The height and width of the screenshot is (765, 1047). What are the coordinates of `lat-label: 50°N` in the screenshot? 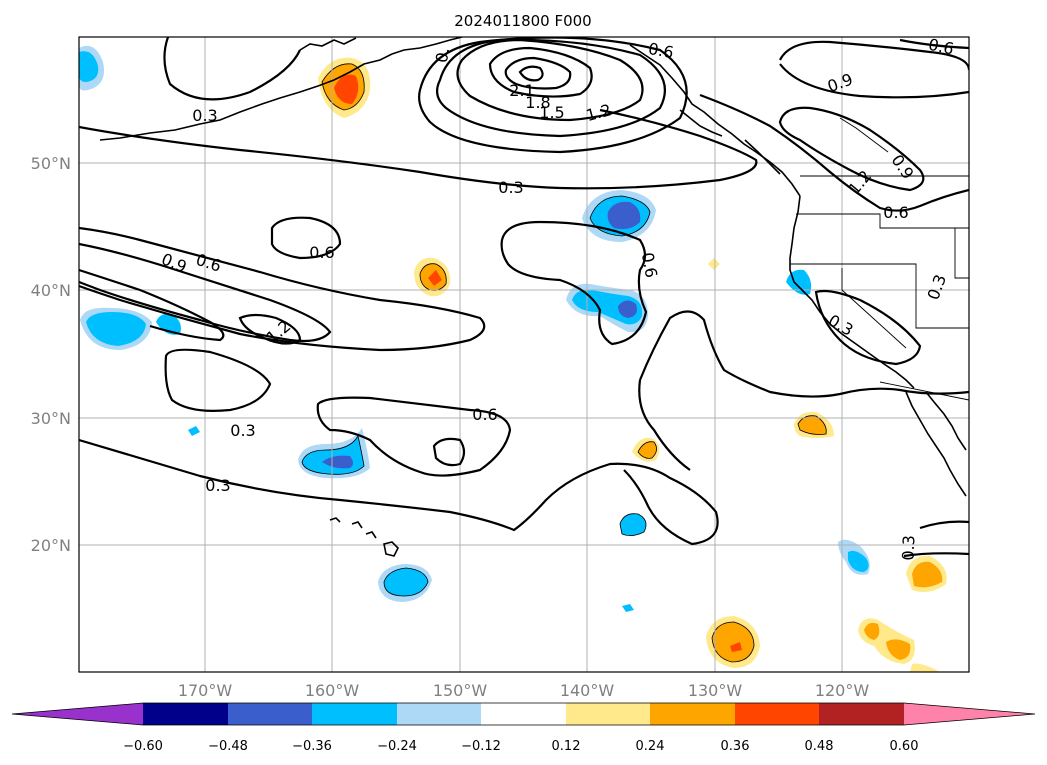 It's located at (51, 163).